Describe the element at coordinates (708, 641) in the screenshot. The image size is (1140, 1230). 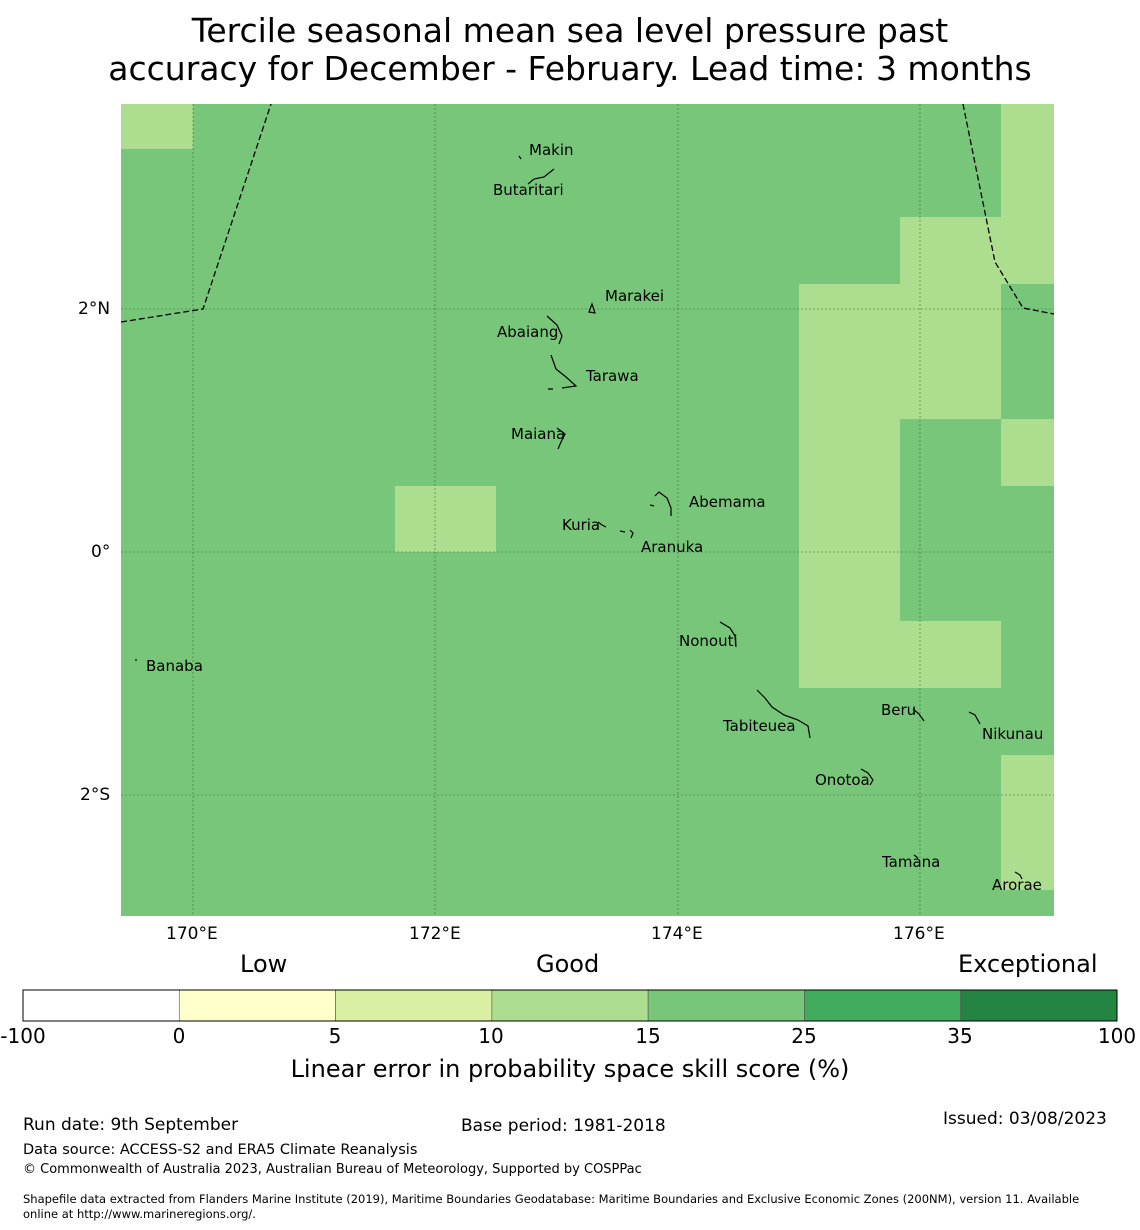
I see `island-label-nonouti: Nonouti` at that location.